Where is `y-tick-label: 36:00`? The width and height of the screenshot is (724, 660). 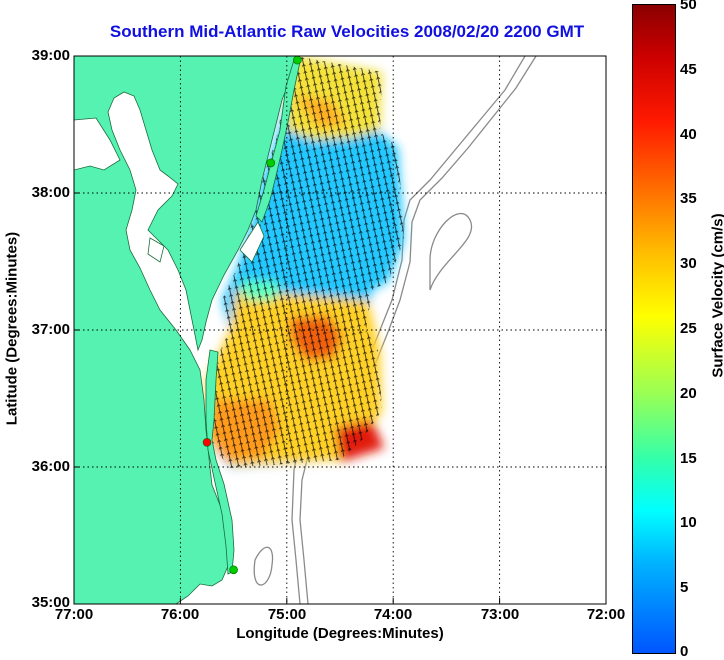 y-tick-label: 36:00 is located at coordinates (44, 466).